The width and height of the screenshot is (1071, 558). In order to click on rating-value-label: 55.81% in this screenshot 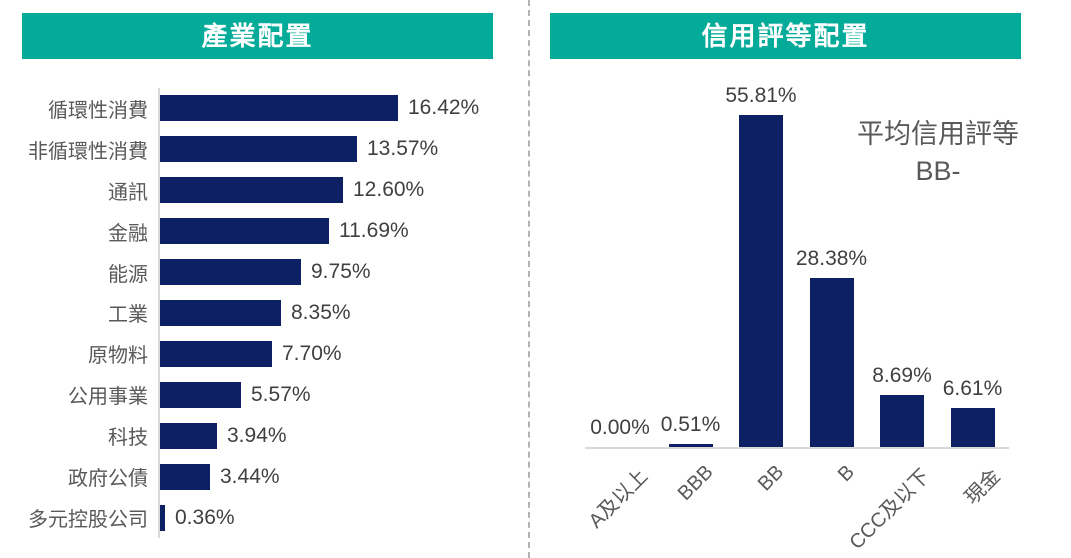, I will do `click(761, 95)`.